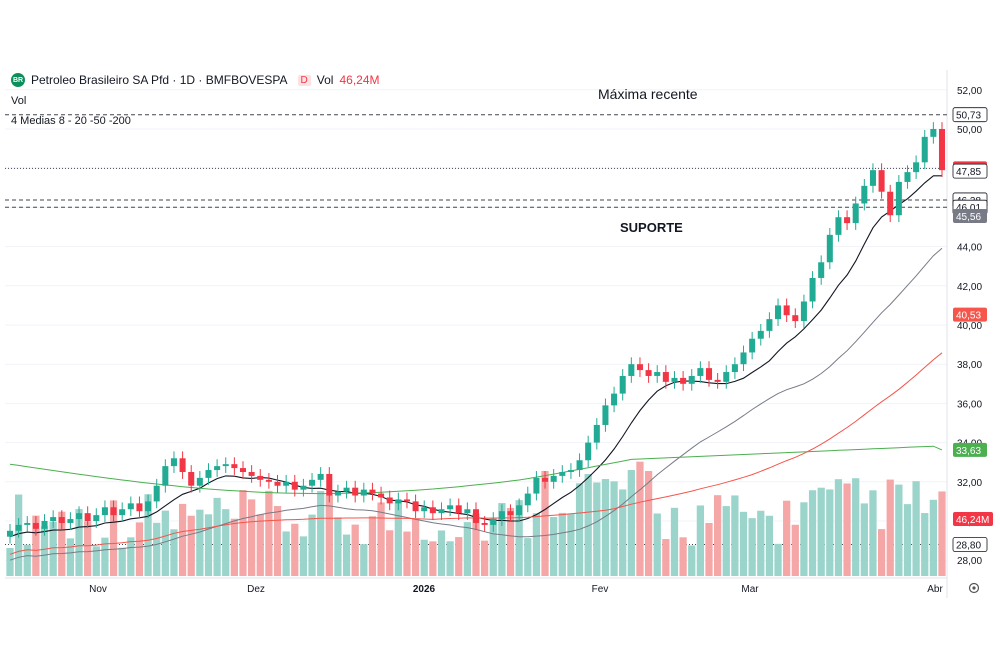 This screenshot has width=1000, height=666. I want to click on ma-indicator-label: 4 Medias 8 - 20 -50 -200, so click(71, 121).